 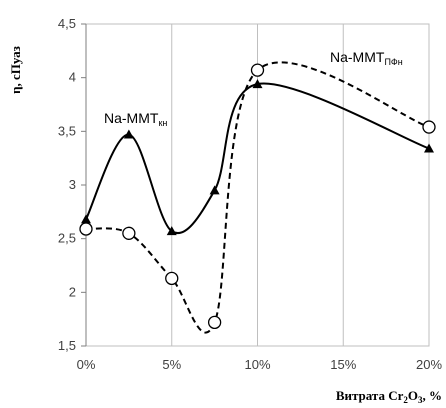 What do you see at coordinates (257, 364) in the screenshot?
I see `x-tick-label: 10%` at bounding box center [257, 364].